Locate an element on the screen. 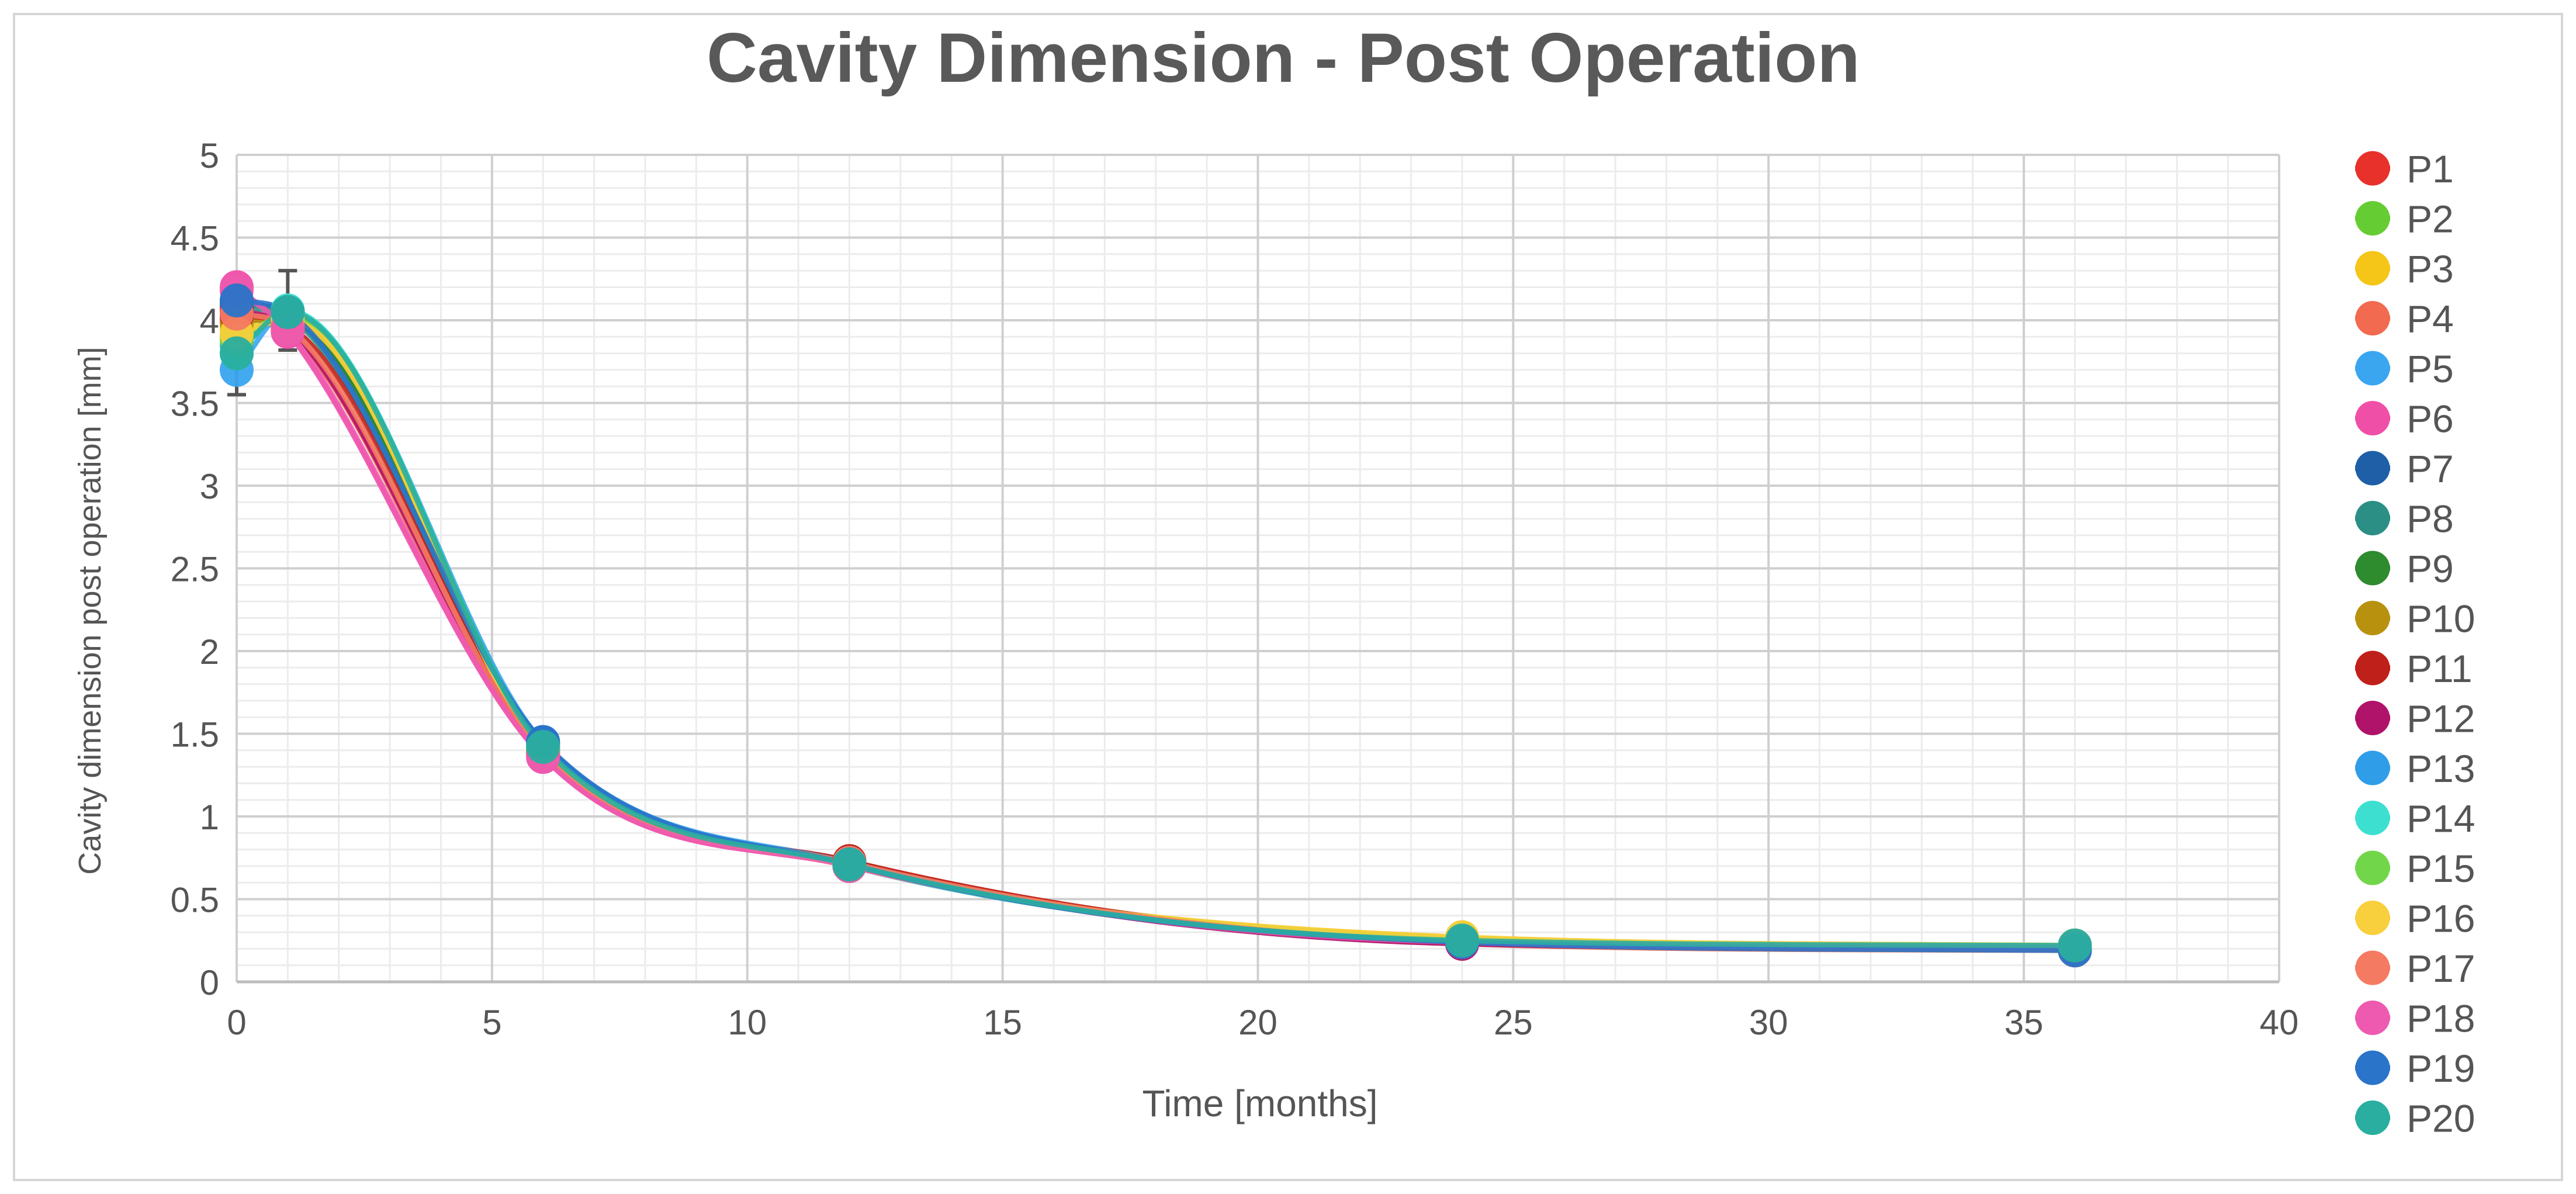  legend-label-p19: P19 is located at coordinates (2441, 1068).